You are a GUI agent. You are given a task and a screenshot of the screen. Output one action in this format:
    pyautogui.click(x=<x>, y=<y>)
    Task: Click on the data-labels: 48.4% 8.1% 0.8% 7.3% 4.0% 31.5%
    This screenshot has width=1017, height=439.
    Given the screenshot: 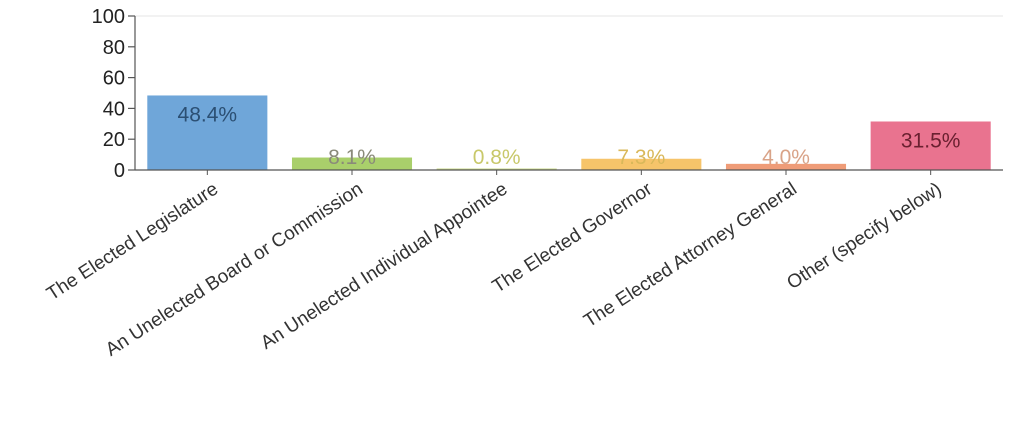 What is the action you would take?
    pyautogui.click(x=569, y=136)
    